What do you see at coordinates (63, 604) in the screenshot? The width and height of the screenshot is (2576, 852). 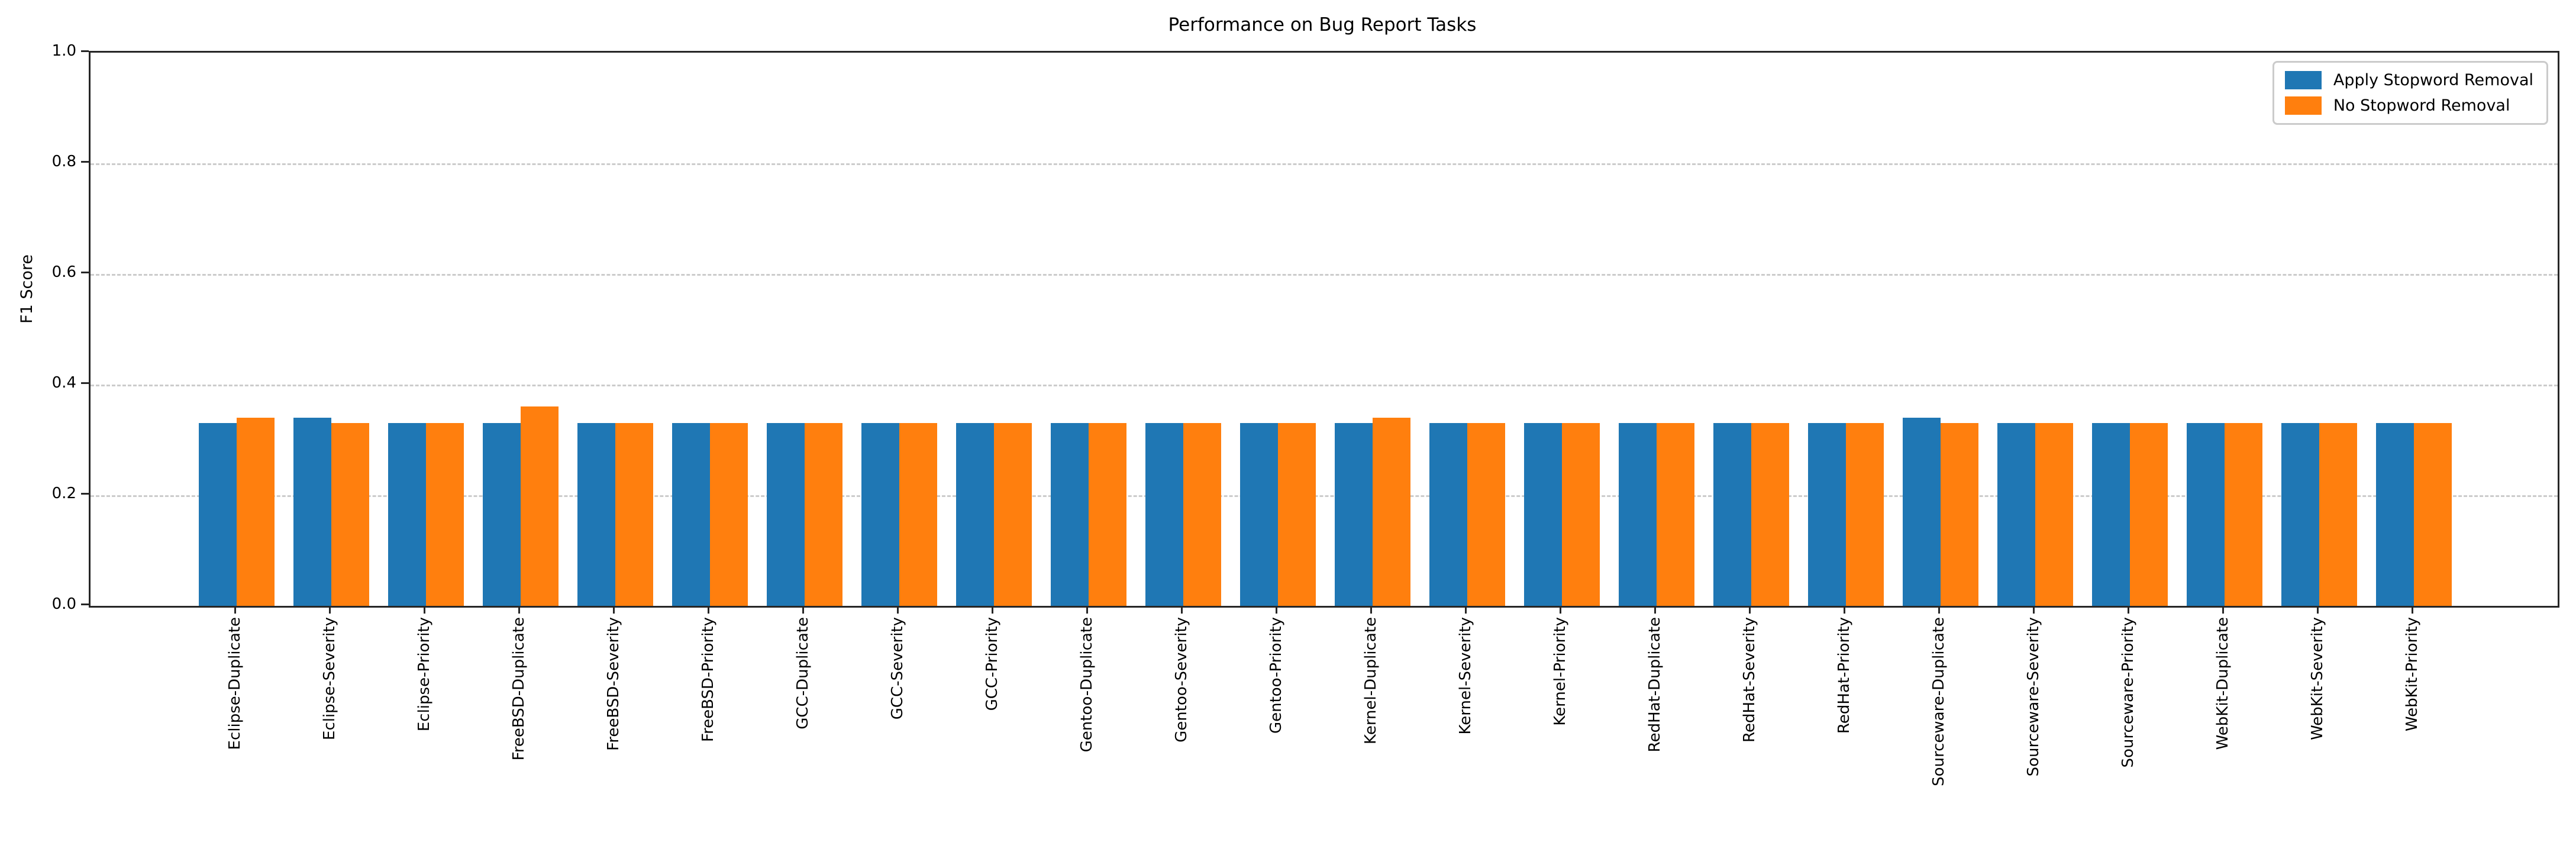 I see `y-tick-label: 0.0` at bounding box center [63, 604].